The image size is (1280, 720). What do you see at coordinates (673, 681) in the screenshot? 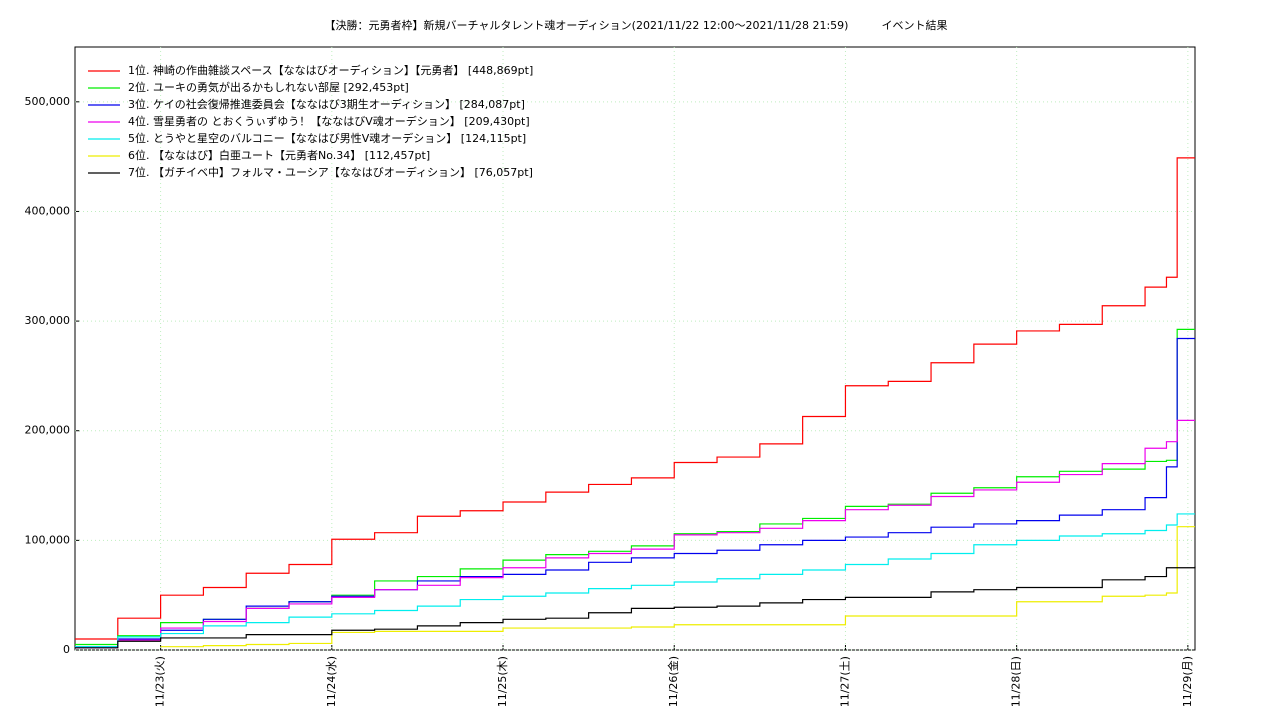
I see `x-tick-label: 11/26(金)` at bounding box center [673, 681].